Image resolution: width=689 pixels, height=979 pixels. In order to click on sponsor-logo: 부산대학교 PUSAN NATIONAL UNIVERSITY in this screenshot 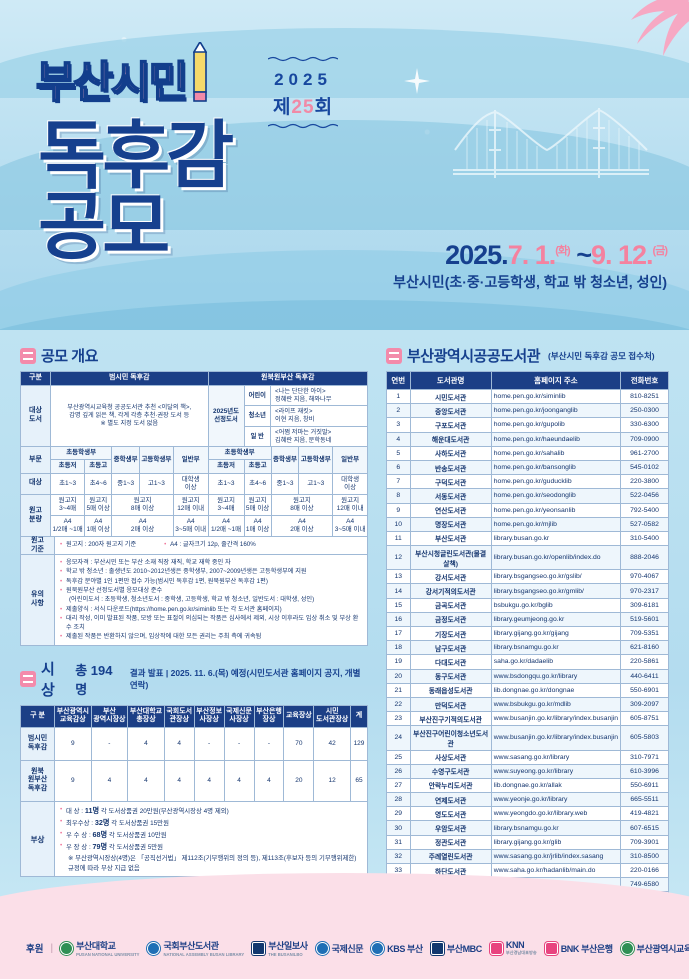, I will do `click(99, 948)`.